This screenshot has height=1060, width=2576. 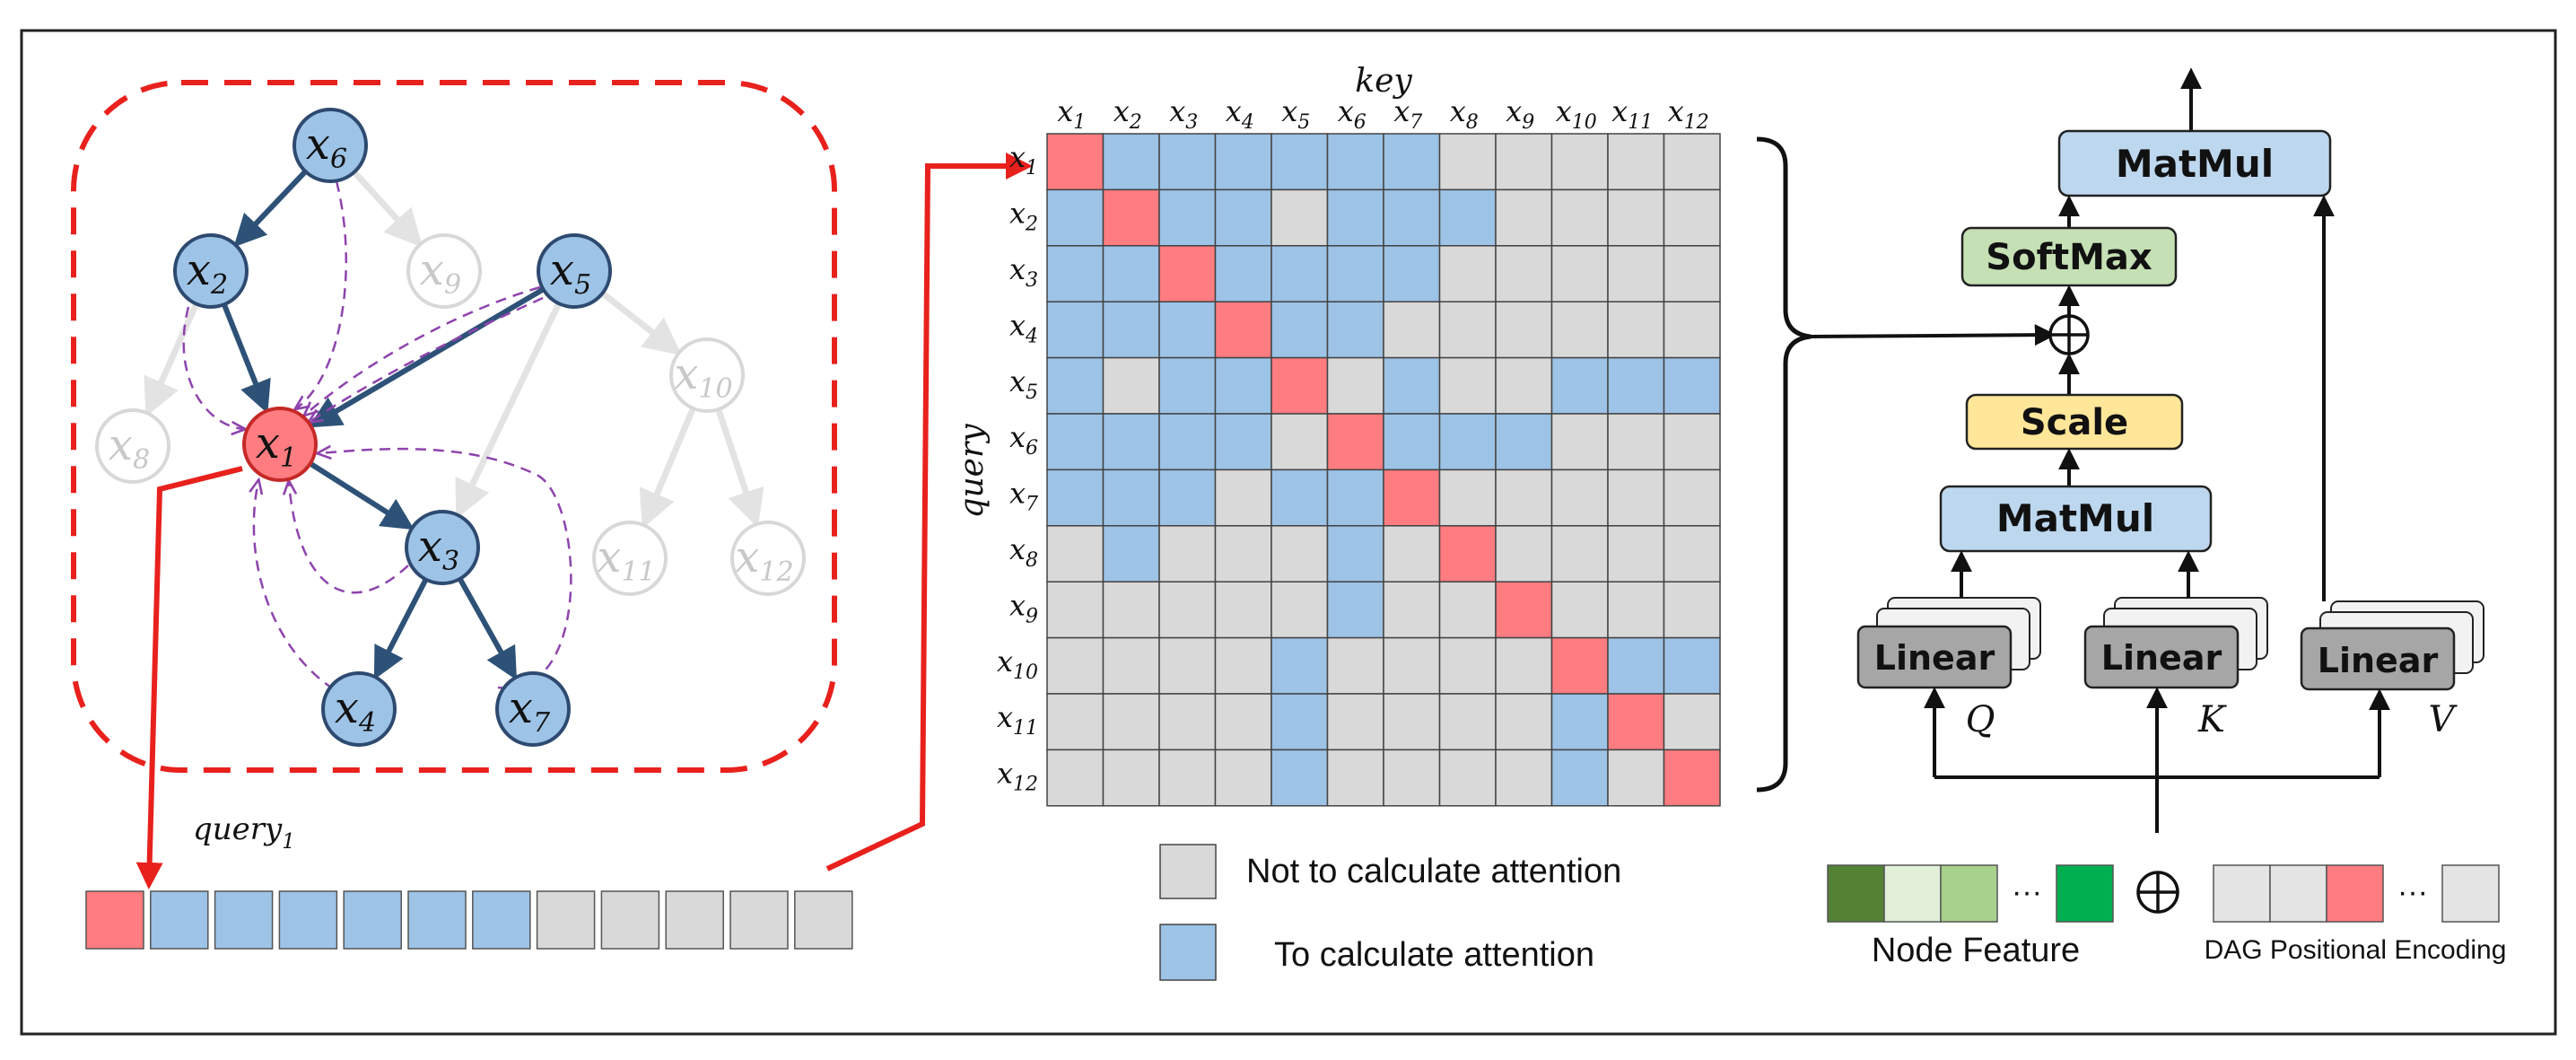 I want to click on node-circle-x8, so click(x=133, y=446).